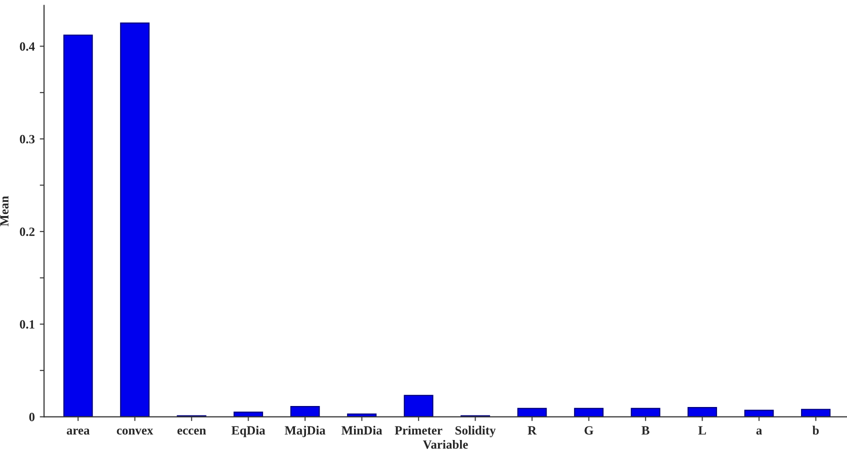 The height and width of the screenshot is (457, 847). Describe the element at coordinates (759, 431) in the screenshot. I see `x-tick-label: a` at that location.